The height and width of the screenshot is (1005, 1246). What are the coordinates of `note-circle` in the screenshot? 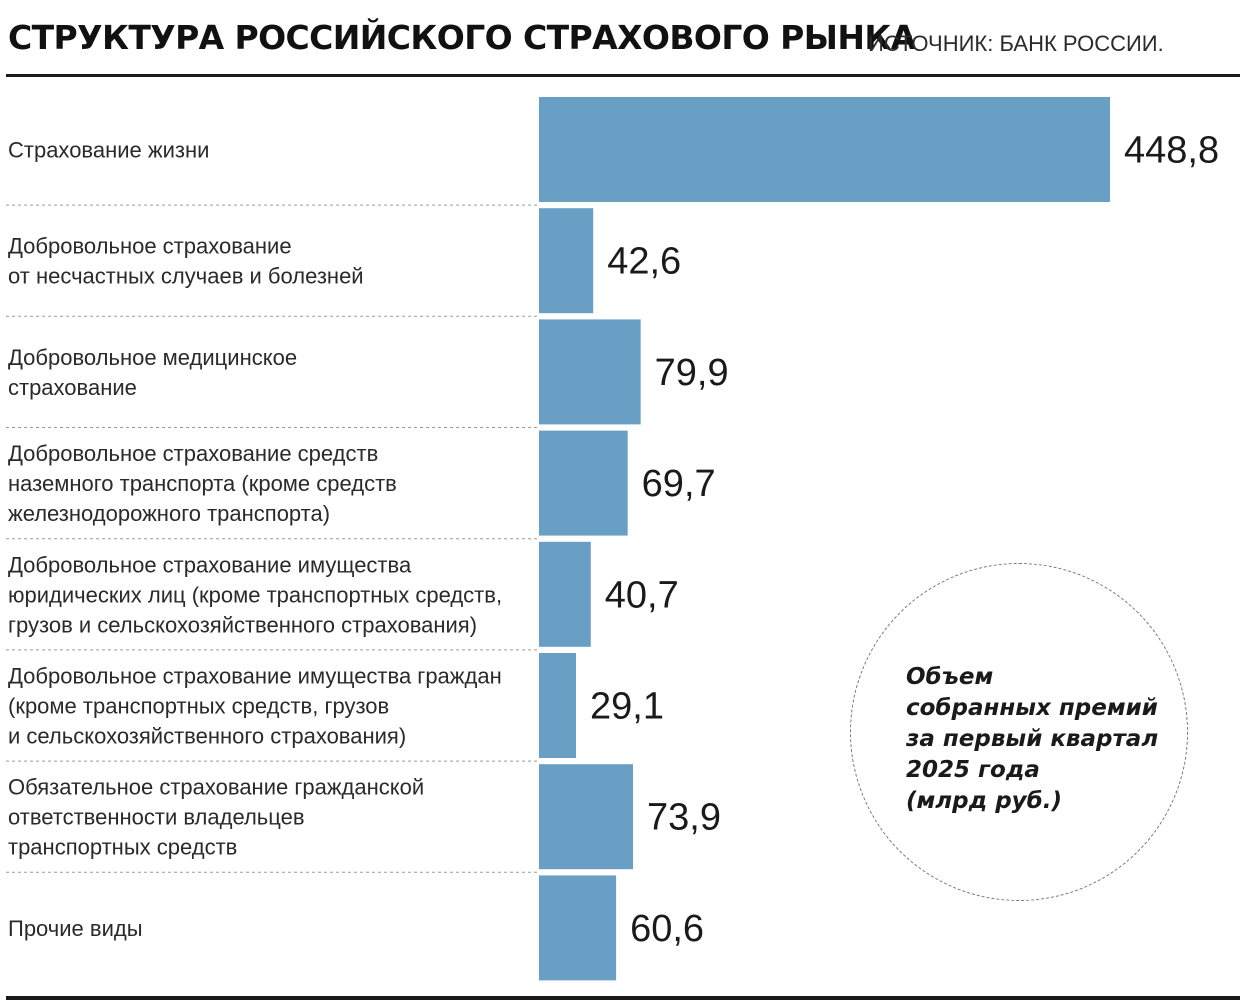 It's located at (1019, 732).